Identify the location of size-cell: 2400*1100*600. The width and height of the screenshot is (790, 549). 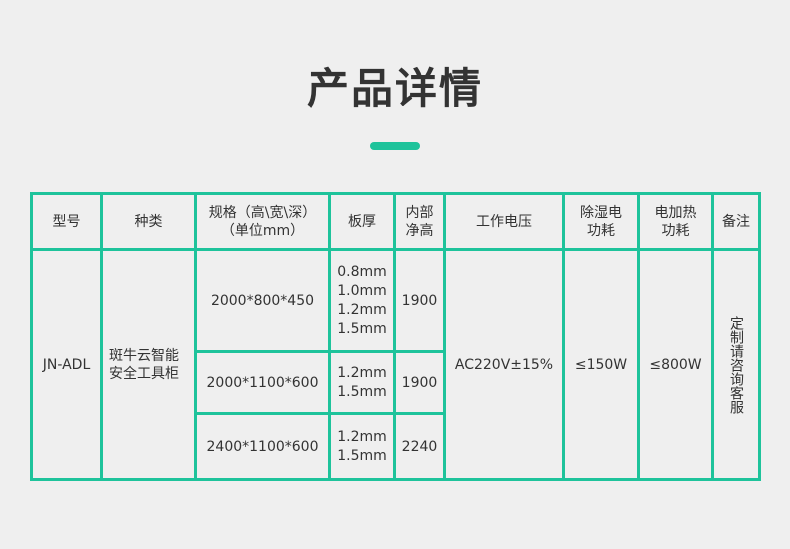
(262, 446).